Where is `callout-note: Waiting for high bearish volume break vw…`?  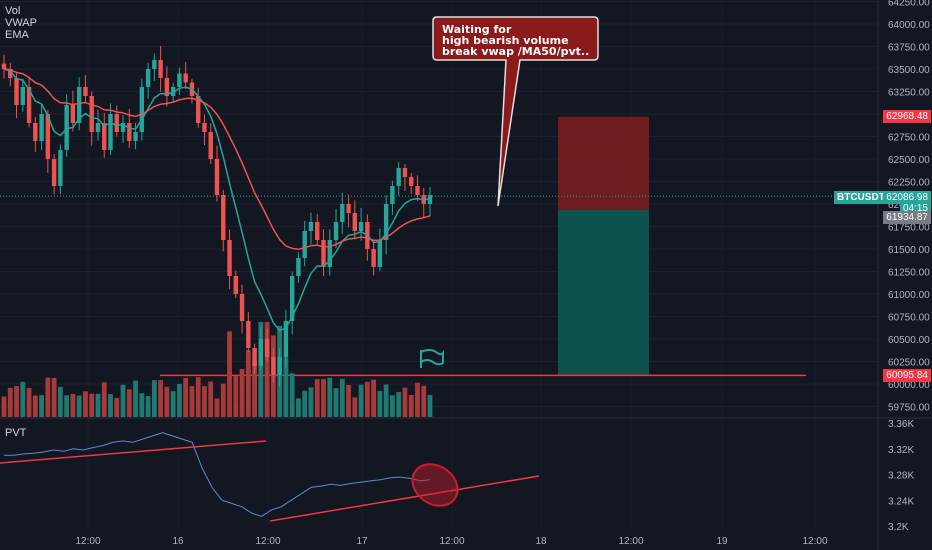
callout-note: Waiting for high bearish volume break vw… is located at coordinates (517, 40).